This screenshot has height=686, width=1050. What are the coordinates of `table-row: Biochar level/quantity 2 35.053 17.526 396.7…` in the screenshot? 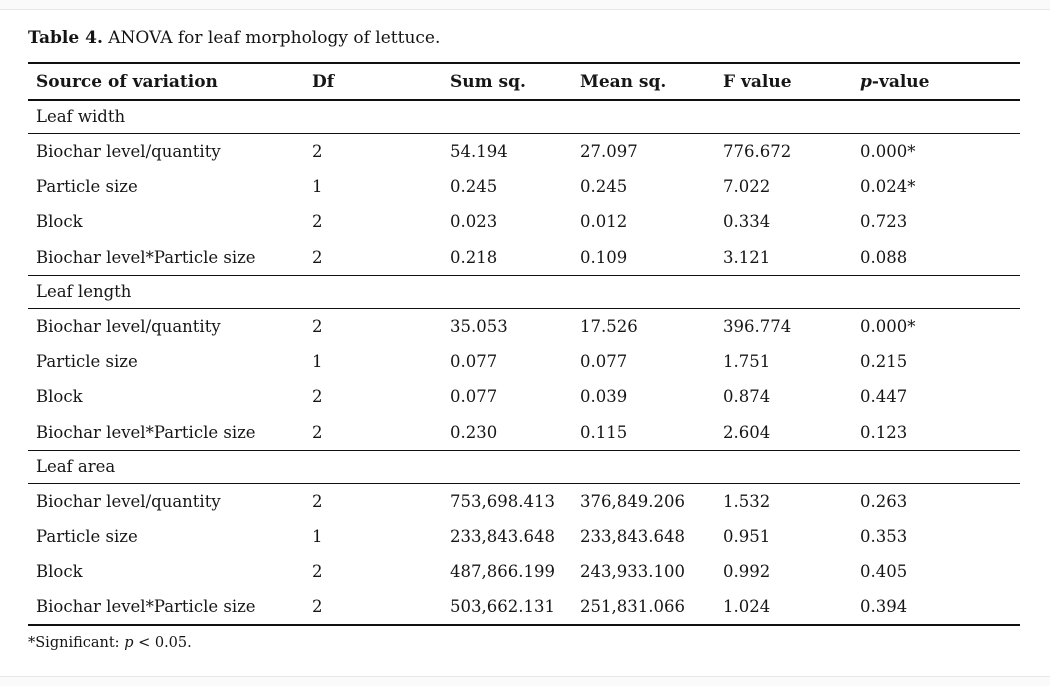 It's located at (524, 326).